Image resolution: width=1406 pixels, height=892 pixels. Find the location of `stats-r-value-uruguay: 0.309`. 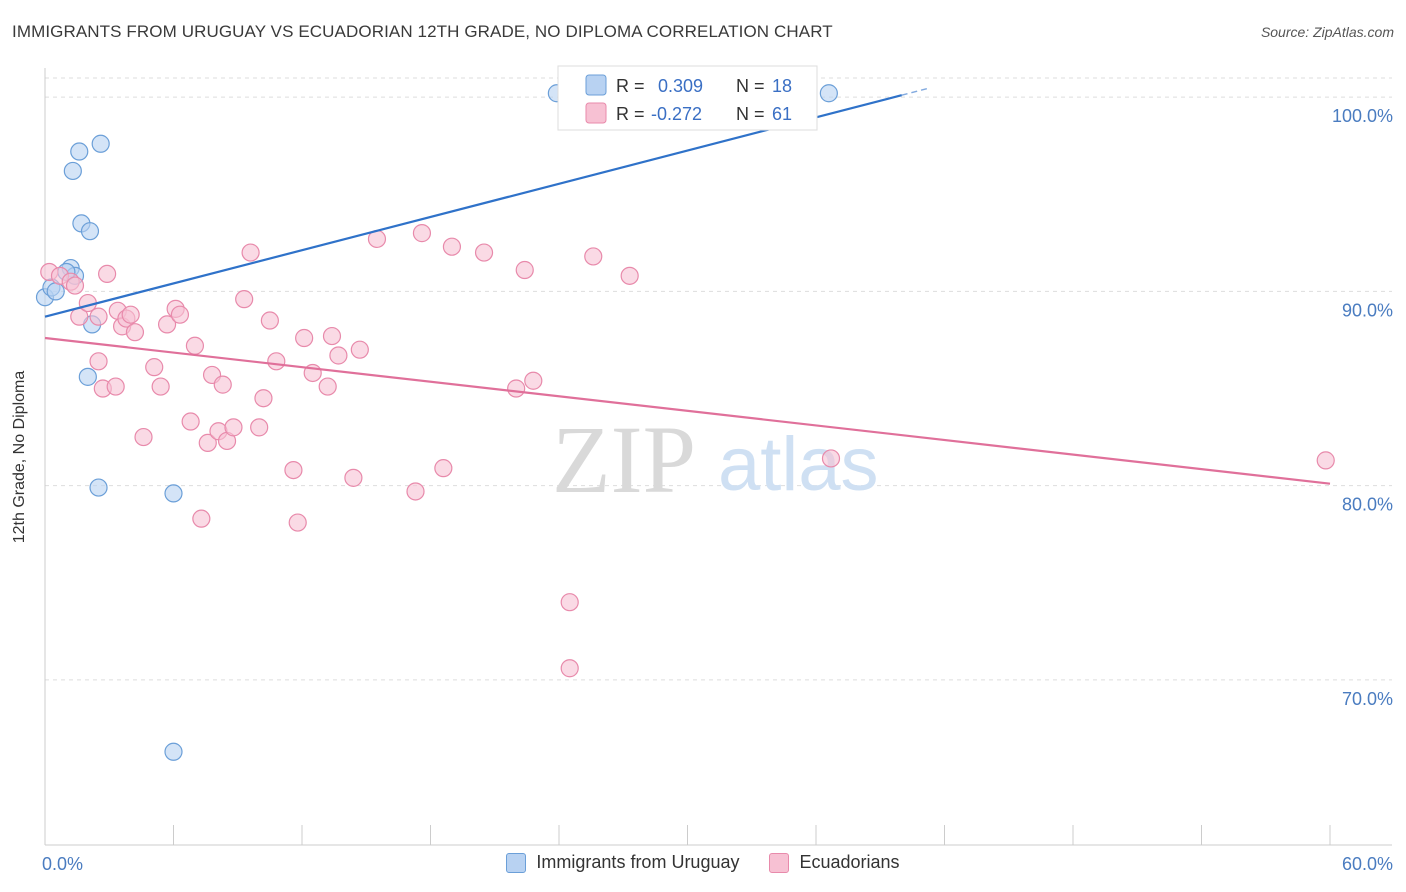

stats-r-value-uruguay: 0.309 is located at coordinates (680, 86).